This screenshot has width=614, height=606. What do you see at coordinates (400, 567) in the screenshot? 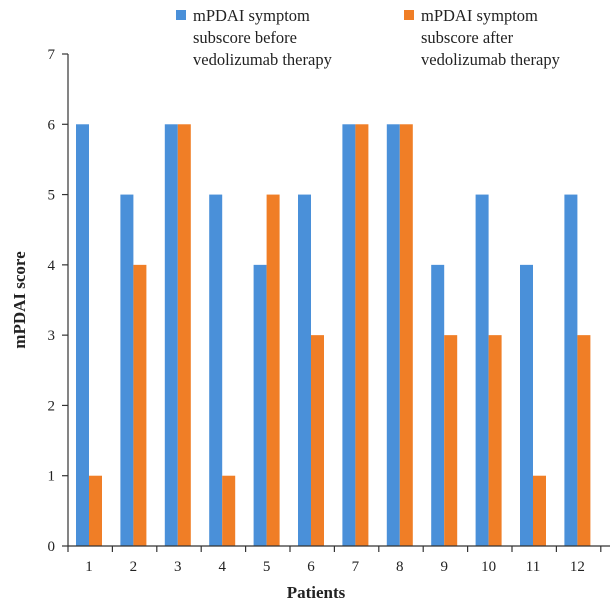
I see `x-tick-label: 8` at bounding box center [400, 567].